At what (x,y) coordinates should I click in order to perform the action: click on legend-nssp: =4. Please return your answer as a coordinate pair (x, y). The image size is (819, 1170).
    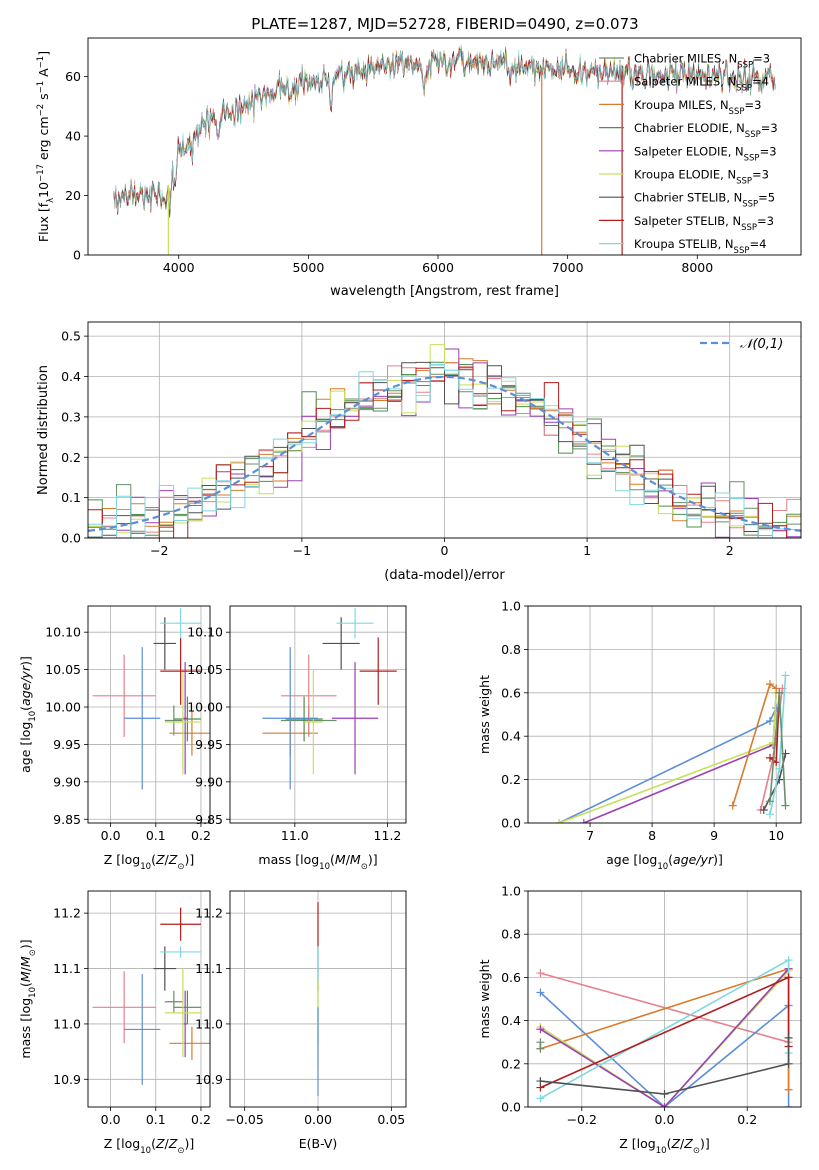
    Looking at the image, I should click on (760, 82).